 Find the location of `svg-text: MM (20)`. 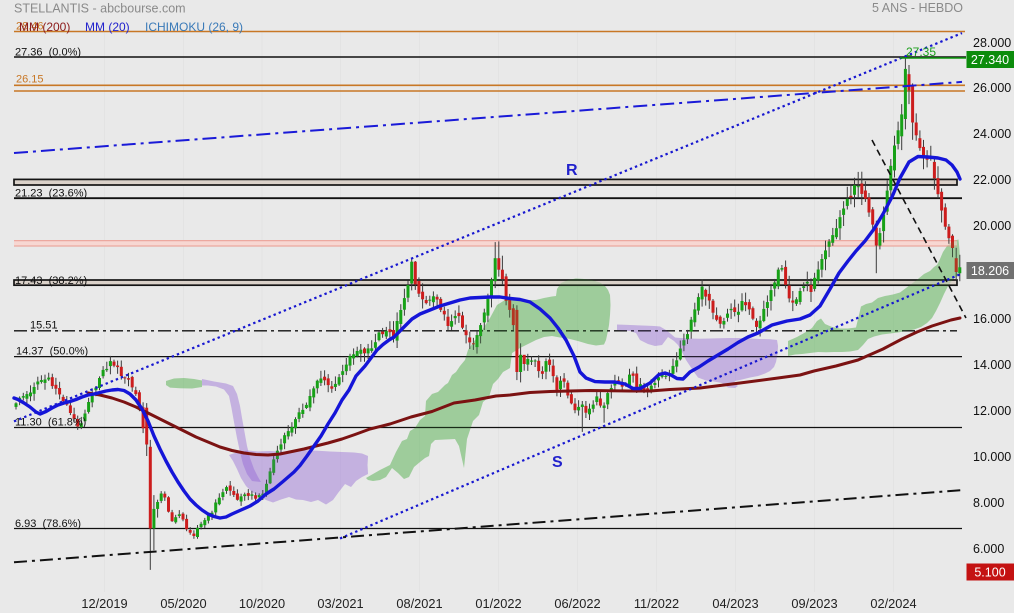

svg-text: MM (20) is located at coordinates (107, 27).